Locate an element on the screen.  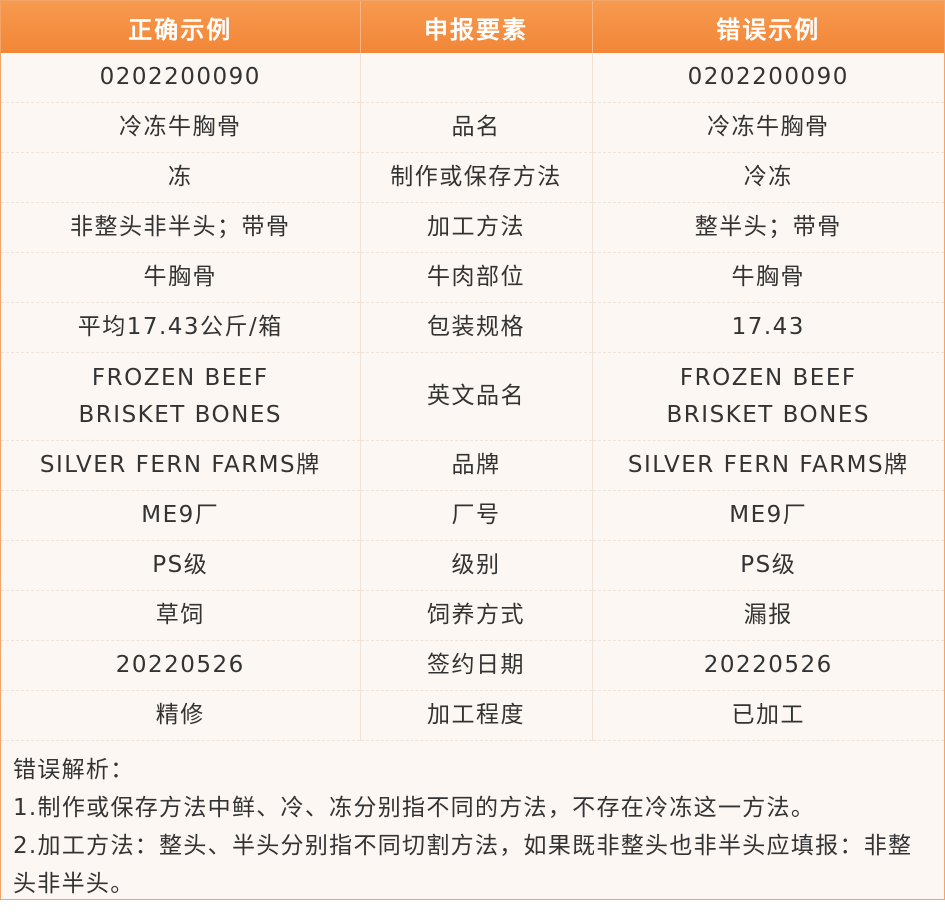
table-row: 牛胸骨 牛肉部位 牛胸骨 is located at coordinates (472, 277).